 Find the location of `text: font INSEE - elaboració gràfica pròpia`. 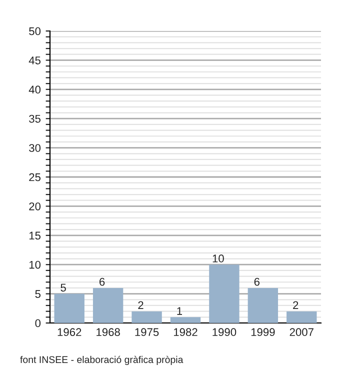

text: font INSEE - elaboració gràfica pròpia is located at coordinates (102, 360).